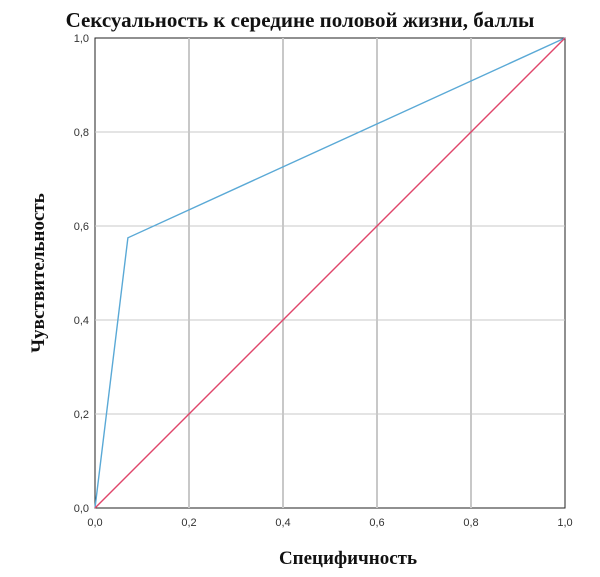  What do you see at coordinates (348, 558) in the screenshot?
I see `x-axis-title: Специфичность` at bounding box center [348, 558].